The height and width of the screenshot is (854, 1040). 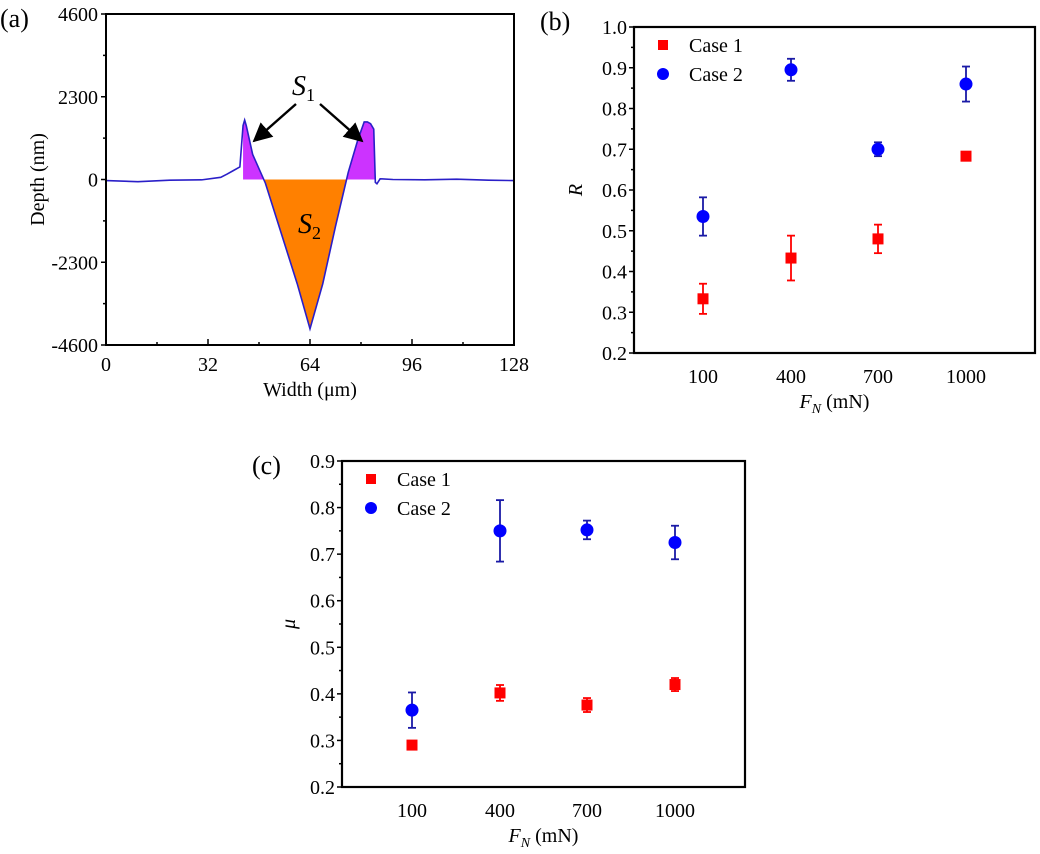 I want to click on panel-label: (a), so click(x=14, y=18).